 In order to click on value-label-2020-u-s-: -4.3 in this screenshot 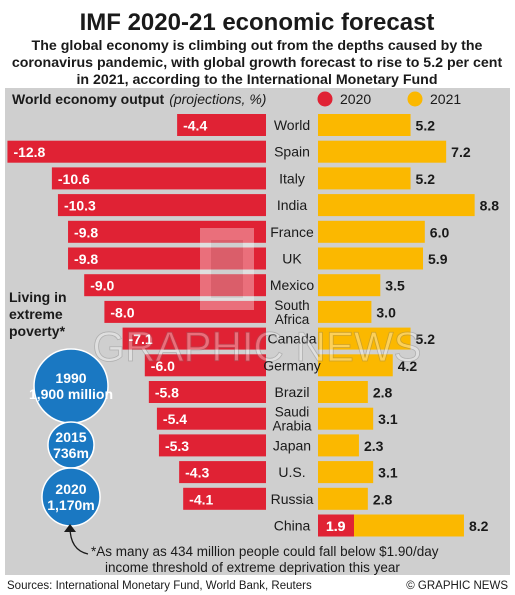, I will do `click(197, 473)`.